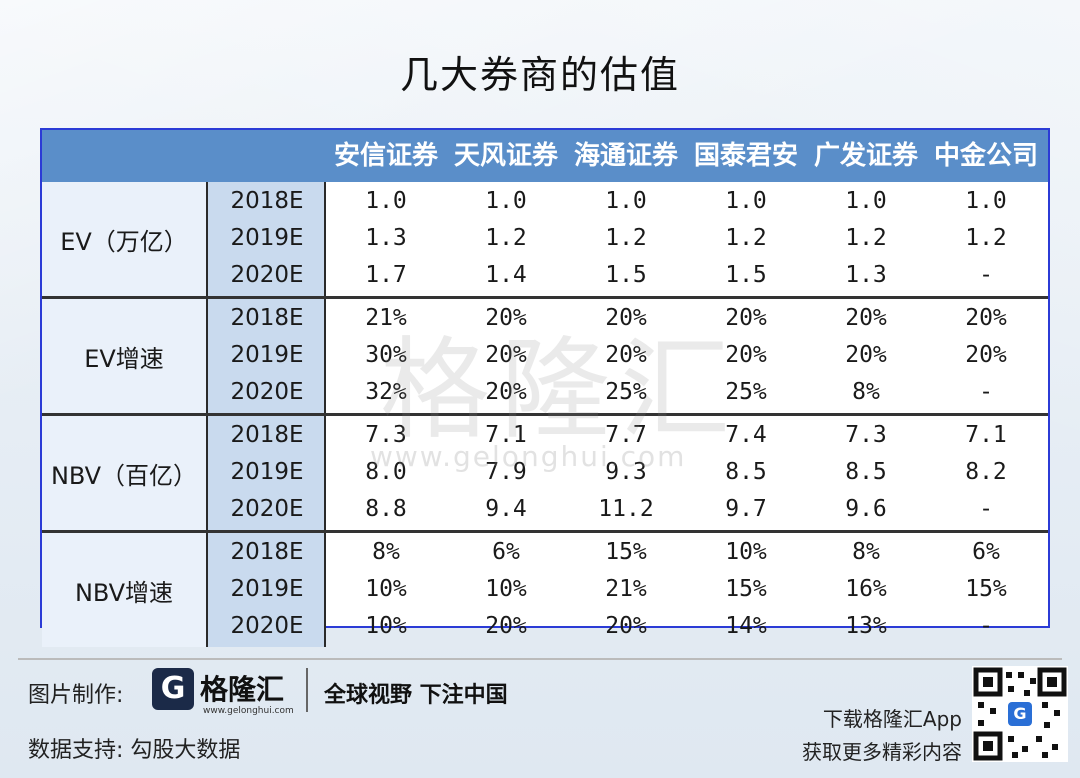 The height and width of the screenshot is (778, 1080). What do you see at coordinates (173, 689) in the screenshot?
I see `logo-icon: G` at bounding box center [173, 689].